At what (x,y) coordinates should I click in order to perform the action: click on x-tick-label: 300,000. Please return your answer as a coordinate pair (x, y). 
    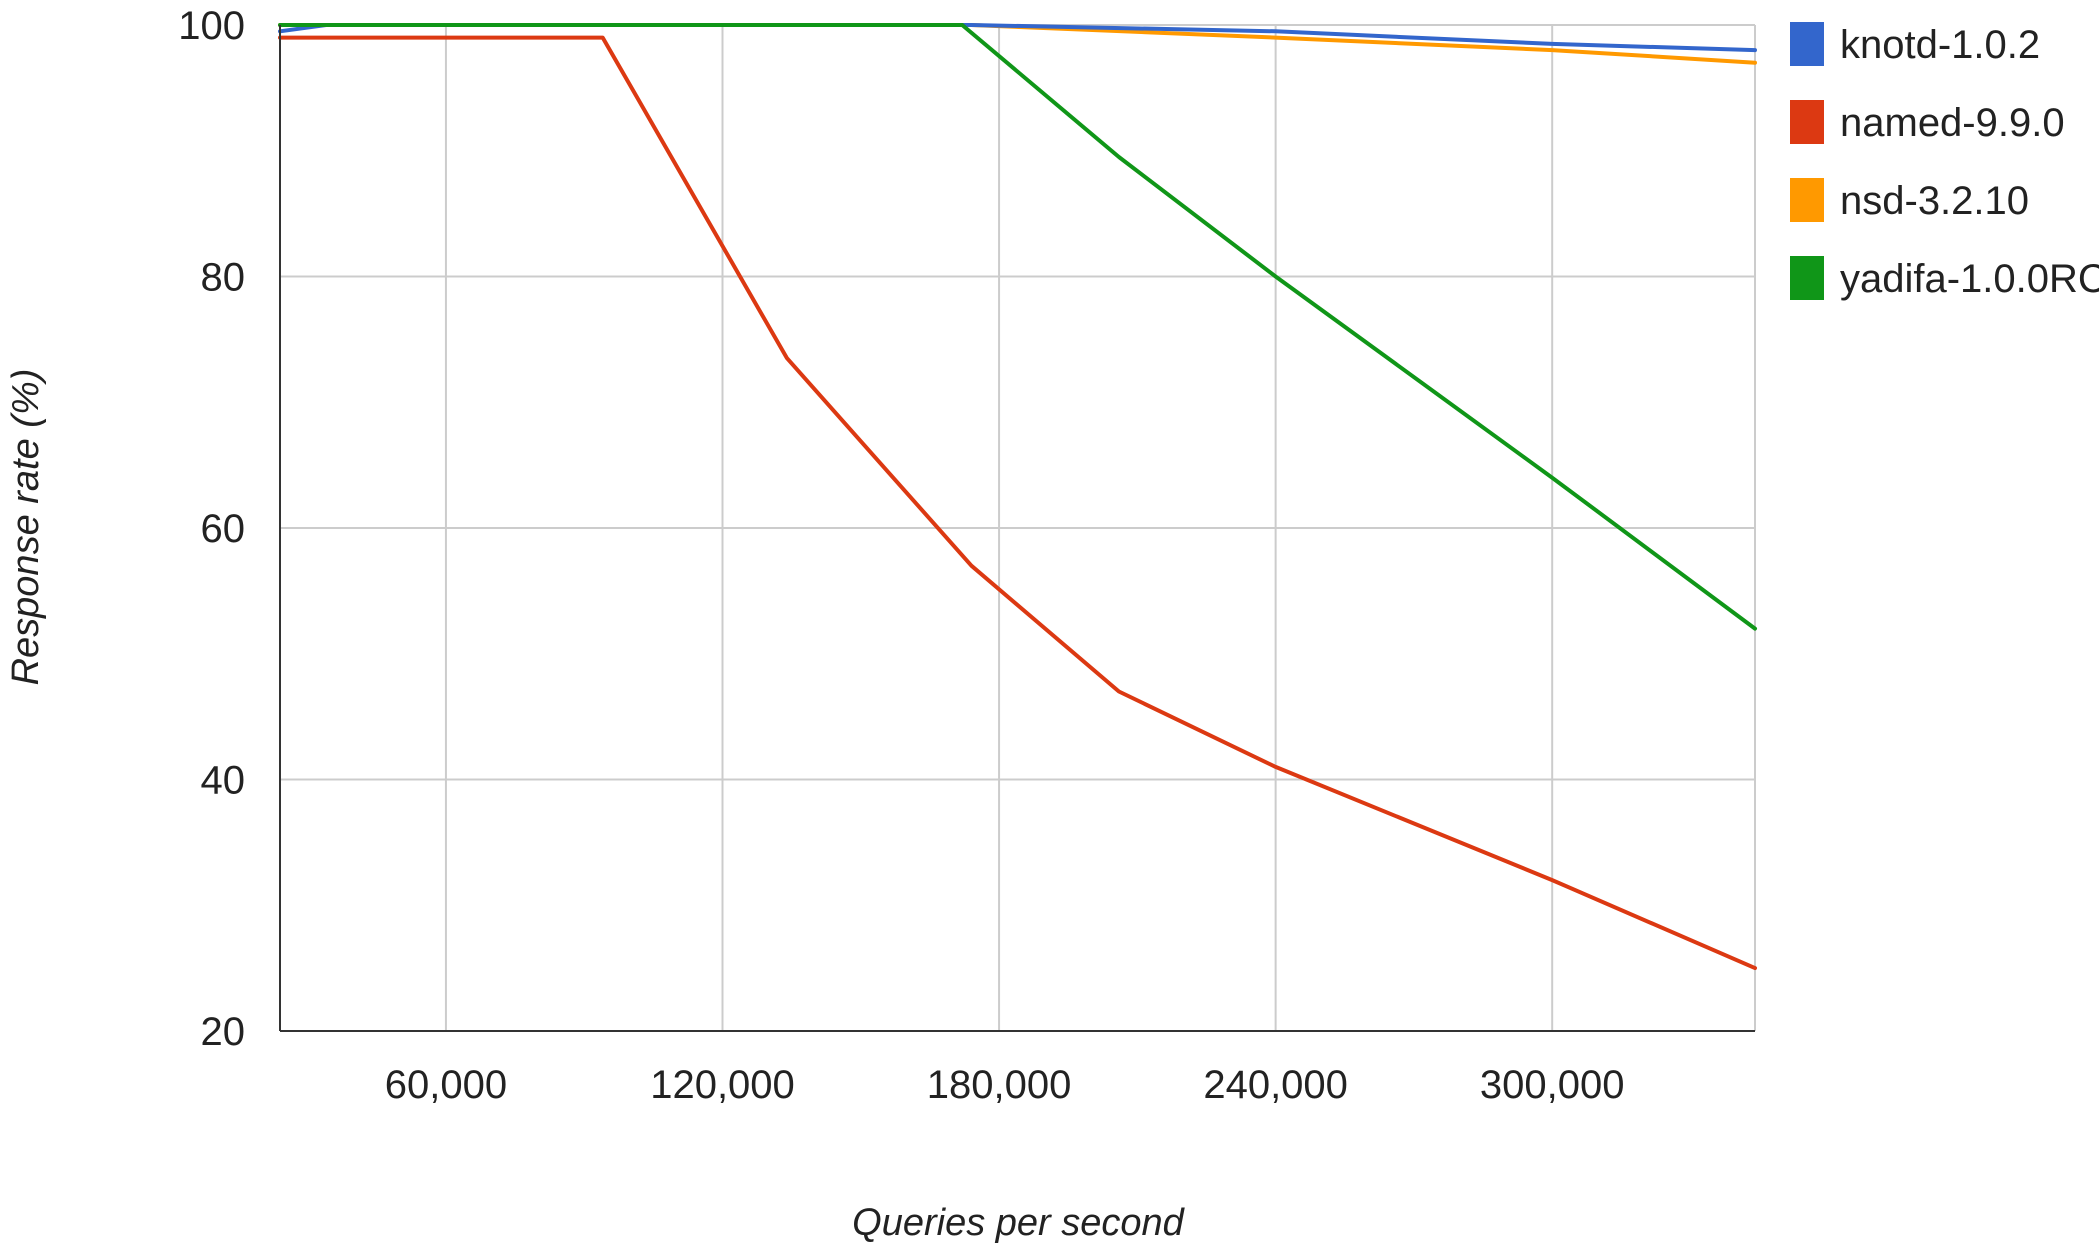
    Looking at the image, I should click on (1552, 1085).